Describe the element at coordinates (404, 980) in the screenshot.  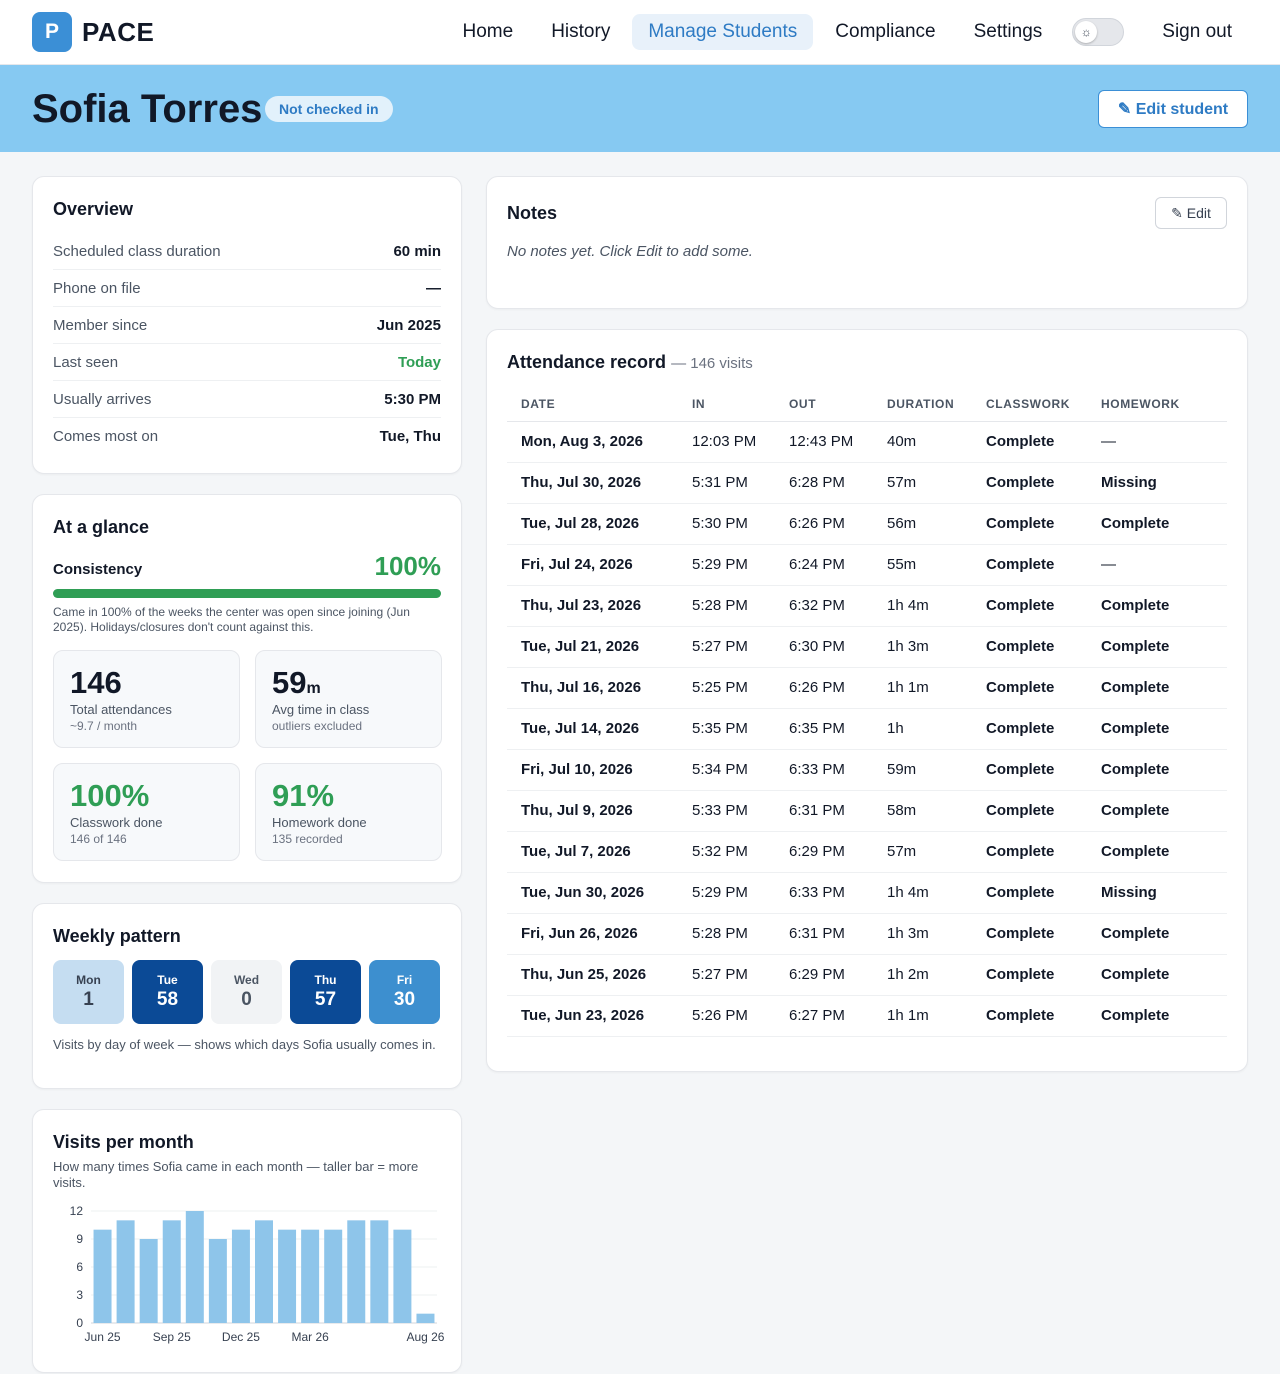
I see `weekday-name: Fri` at that location.